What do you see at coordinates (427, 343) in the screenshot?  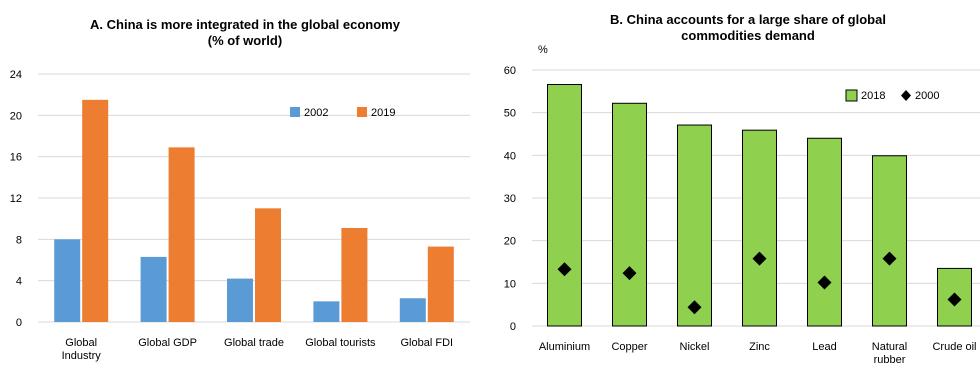 I see `chart-a-category-label: Global FDI` at bounding box center [427, 343].